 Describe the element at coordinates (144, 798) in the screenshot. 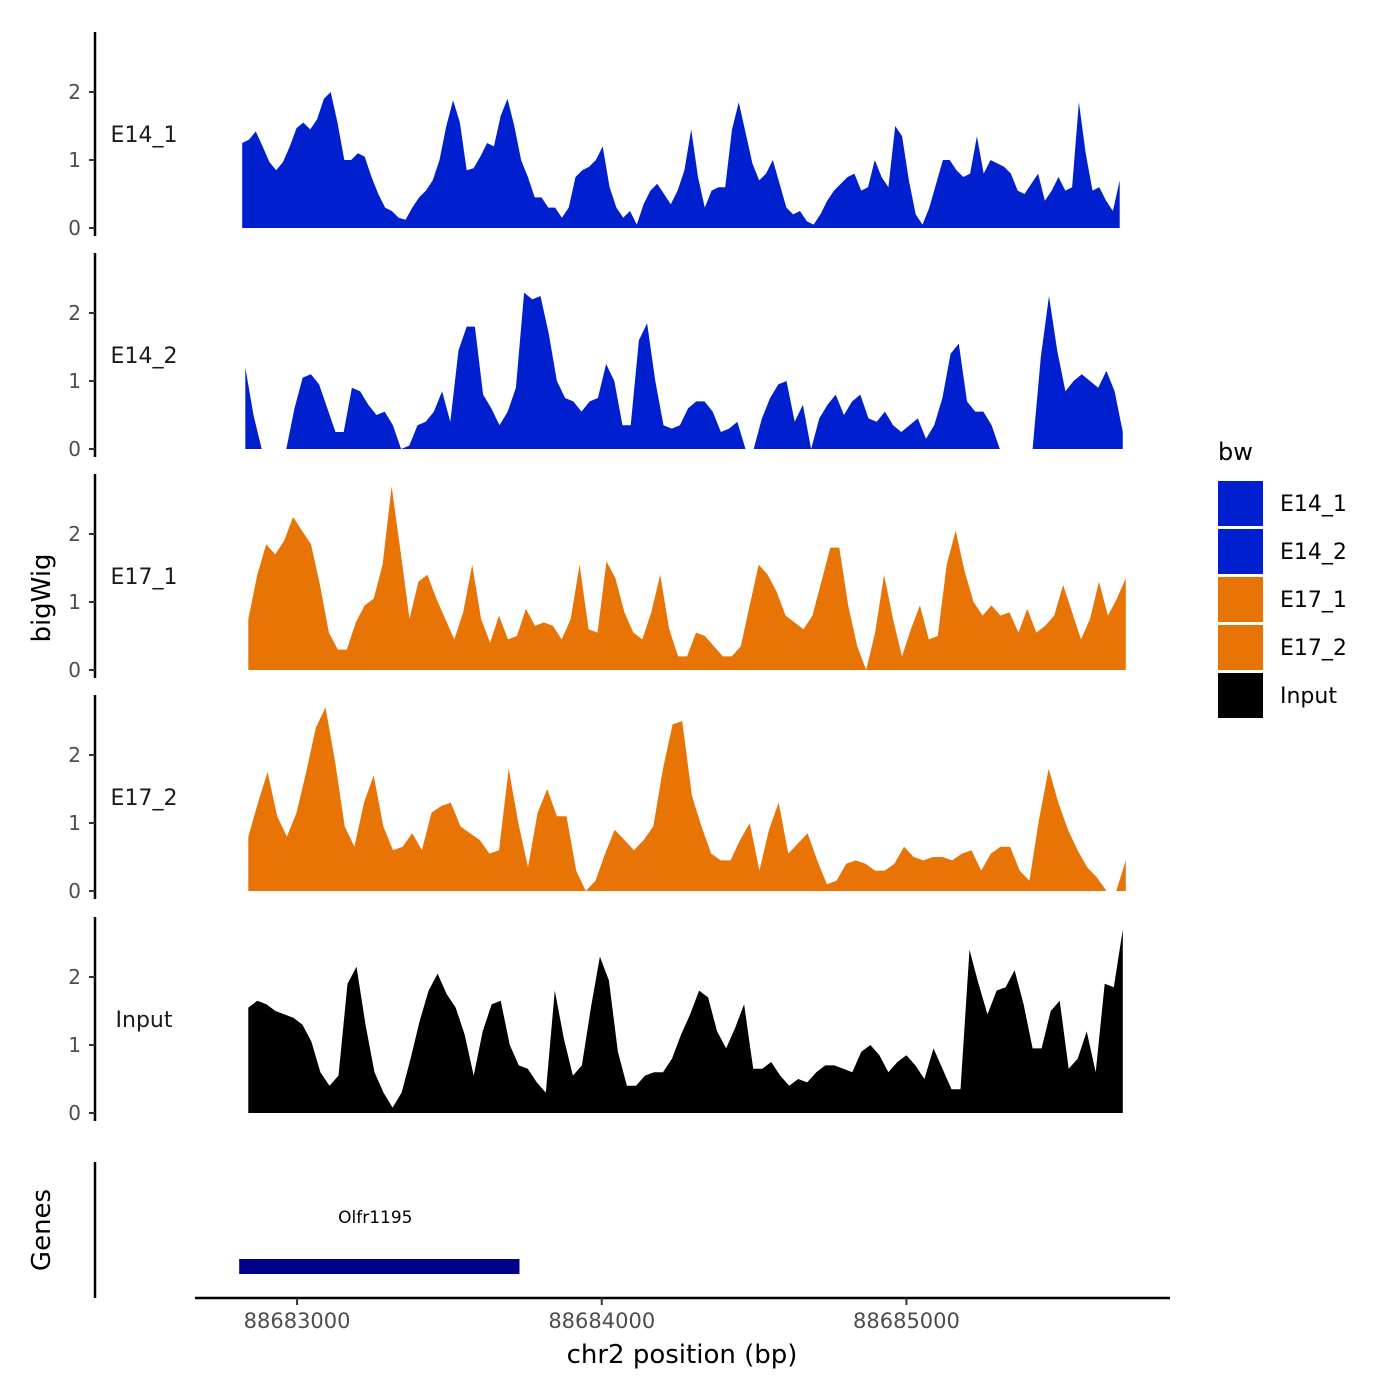

I see `track-label: E17_2` at that location.